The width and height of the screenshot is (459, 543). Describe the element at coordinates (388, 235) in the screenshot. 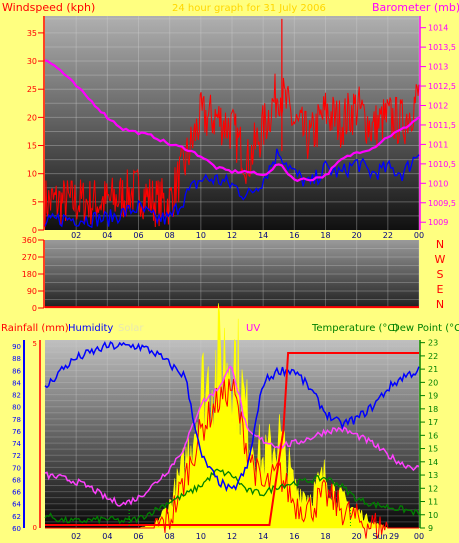

I see `wind-x-tick-label: 22` at that location.